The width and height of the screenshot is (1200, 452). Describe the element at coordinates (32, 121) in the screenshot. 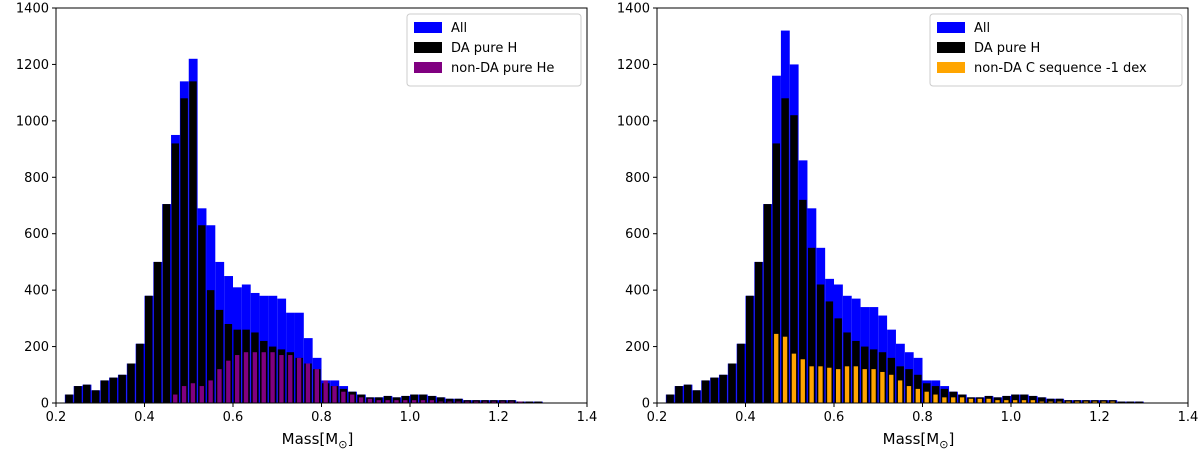

I see `y-tick-label: 1000` at that location.